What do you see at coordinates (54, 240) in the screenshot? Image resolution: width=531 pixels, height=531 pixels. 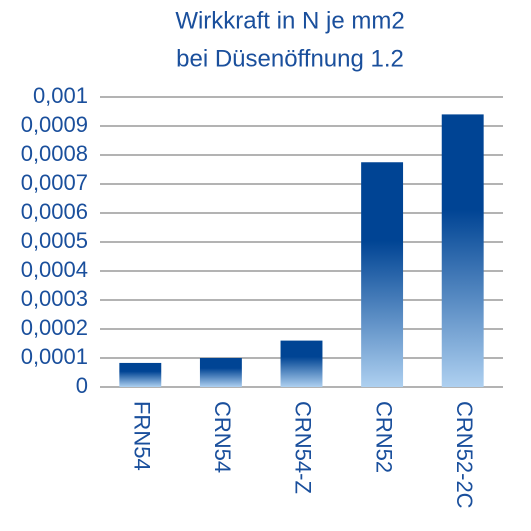 I see `y-tick-label: 0,0005` at bounding box center [54, 240].